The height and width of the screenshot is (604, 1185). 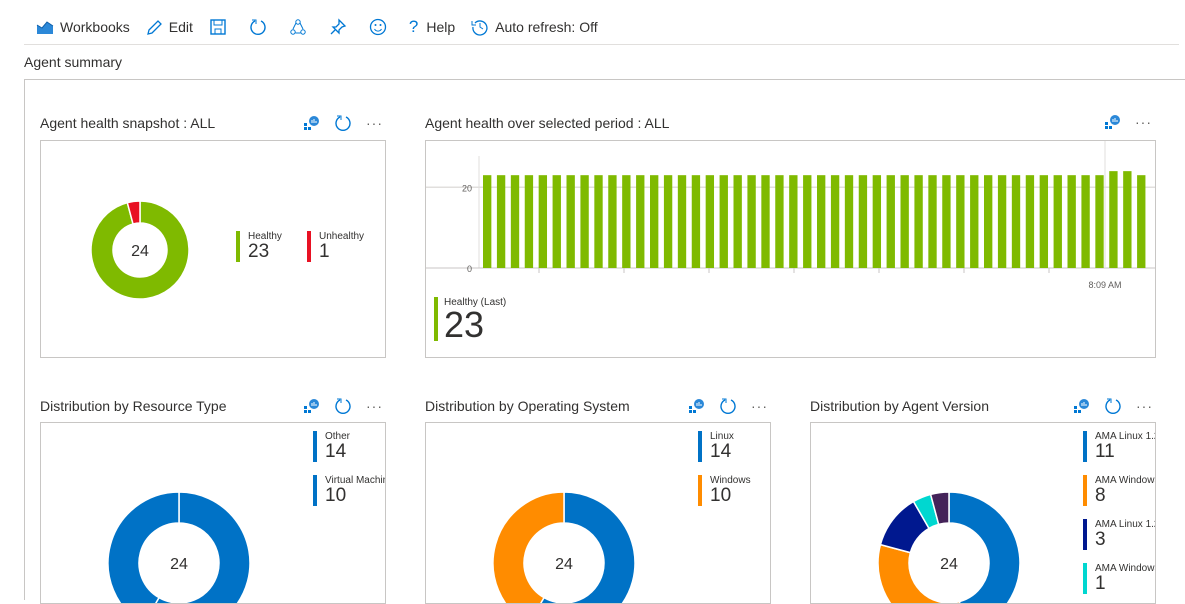 What do you see at coordinates (1125, 568) in the screenshot?
I see `legend-label: AMA Windows` at bounding box center [1125, 568].